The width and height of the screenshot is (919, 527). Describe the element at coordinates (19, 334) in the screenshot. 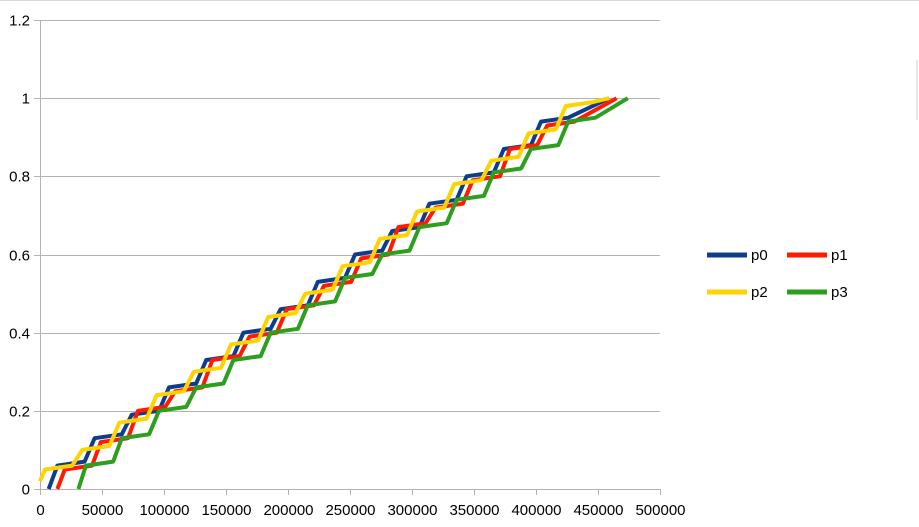

I see `y-tick-label: 0.4` at that location.